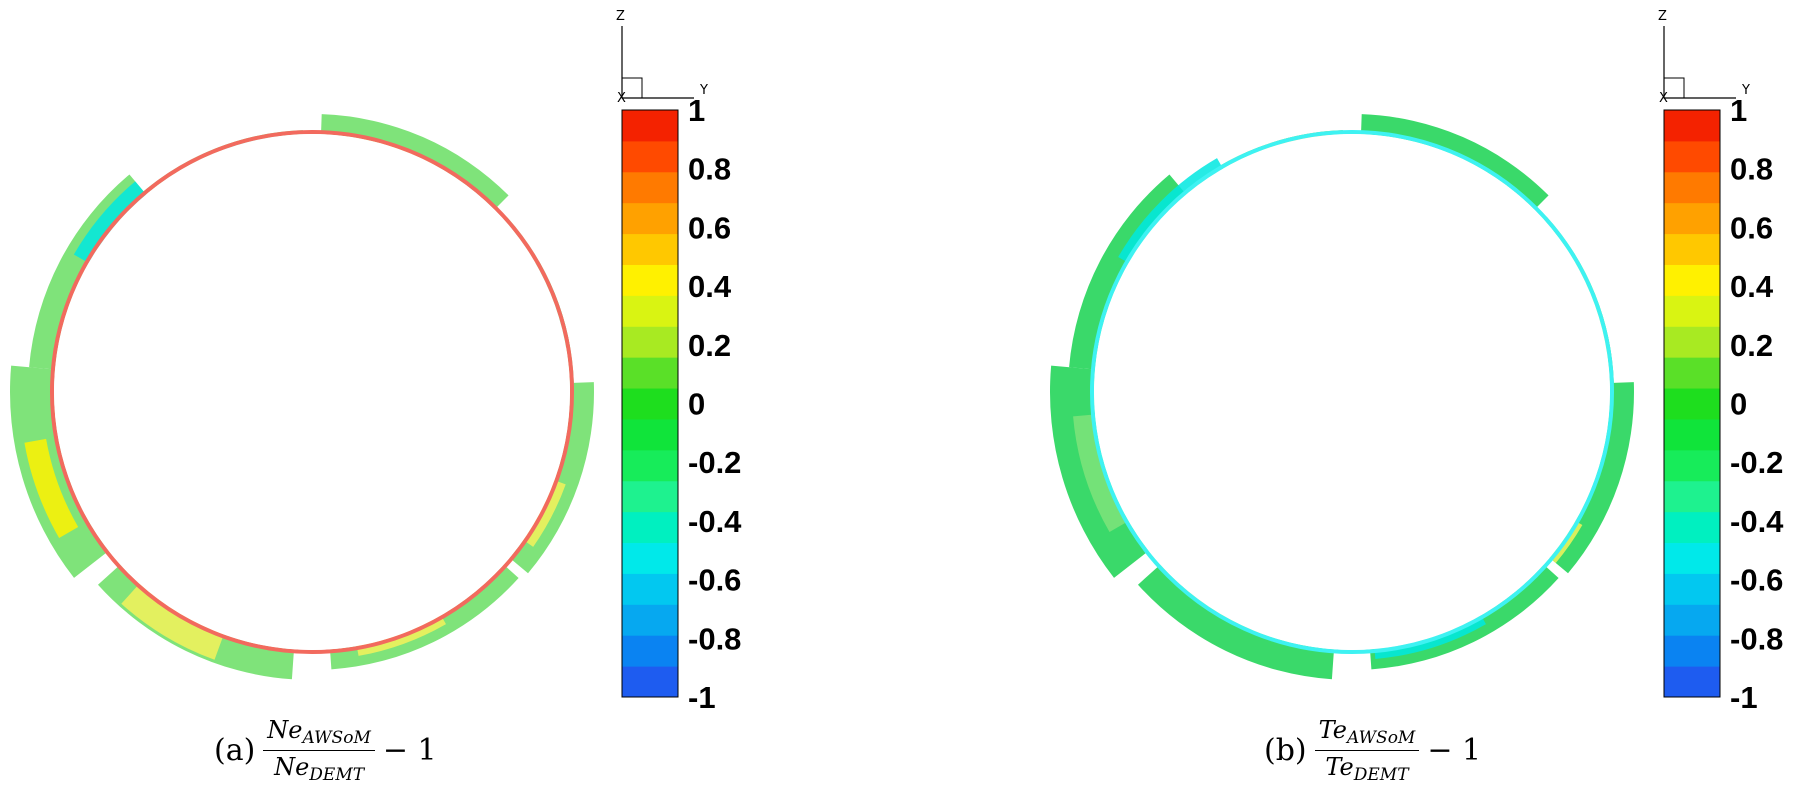 The height and width of the screenshot is (793, 1800). What do you see at coordinates (336, 738) in the screenshot?
I see `panel-a-num-sub: AWSoM` at bounding box center [336, 738].